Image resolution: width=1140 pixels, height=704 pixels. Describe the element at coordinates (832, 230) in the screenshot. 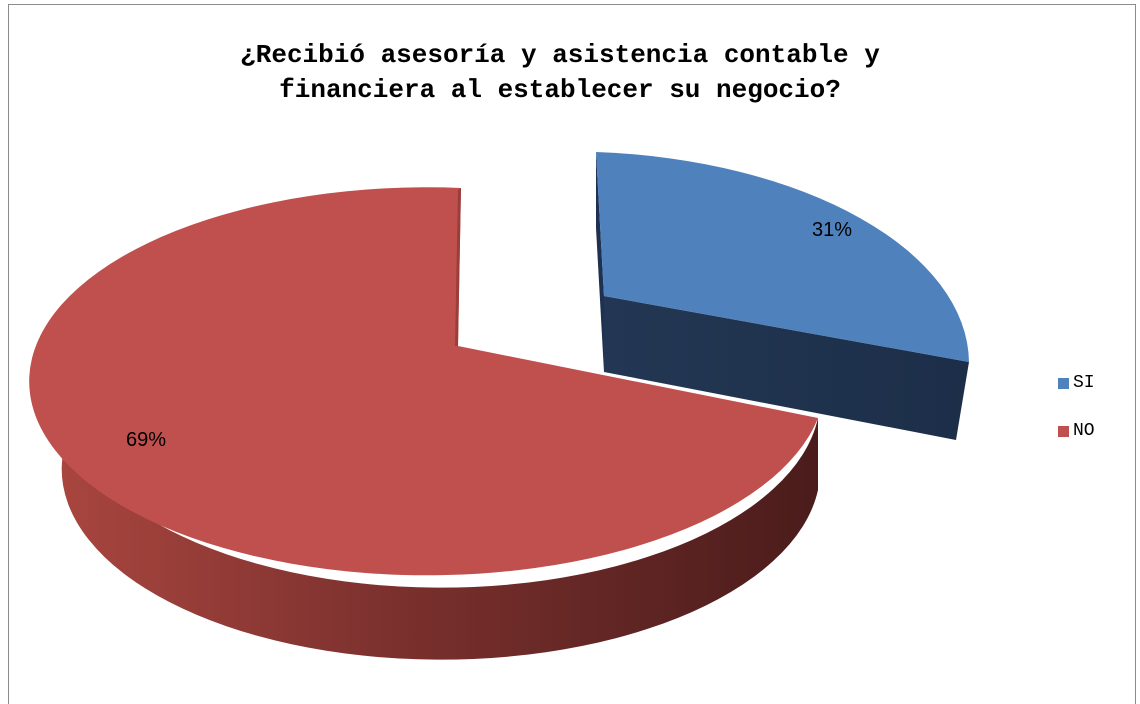

I see `data-label-si: 31%` at that location.